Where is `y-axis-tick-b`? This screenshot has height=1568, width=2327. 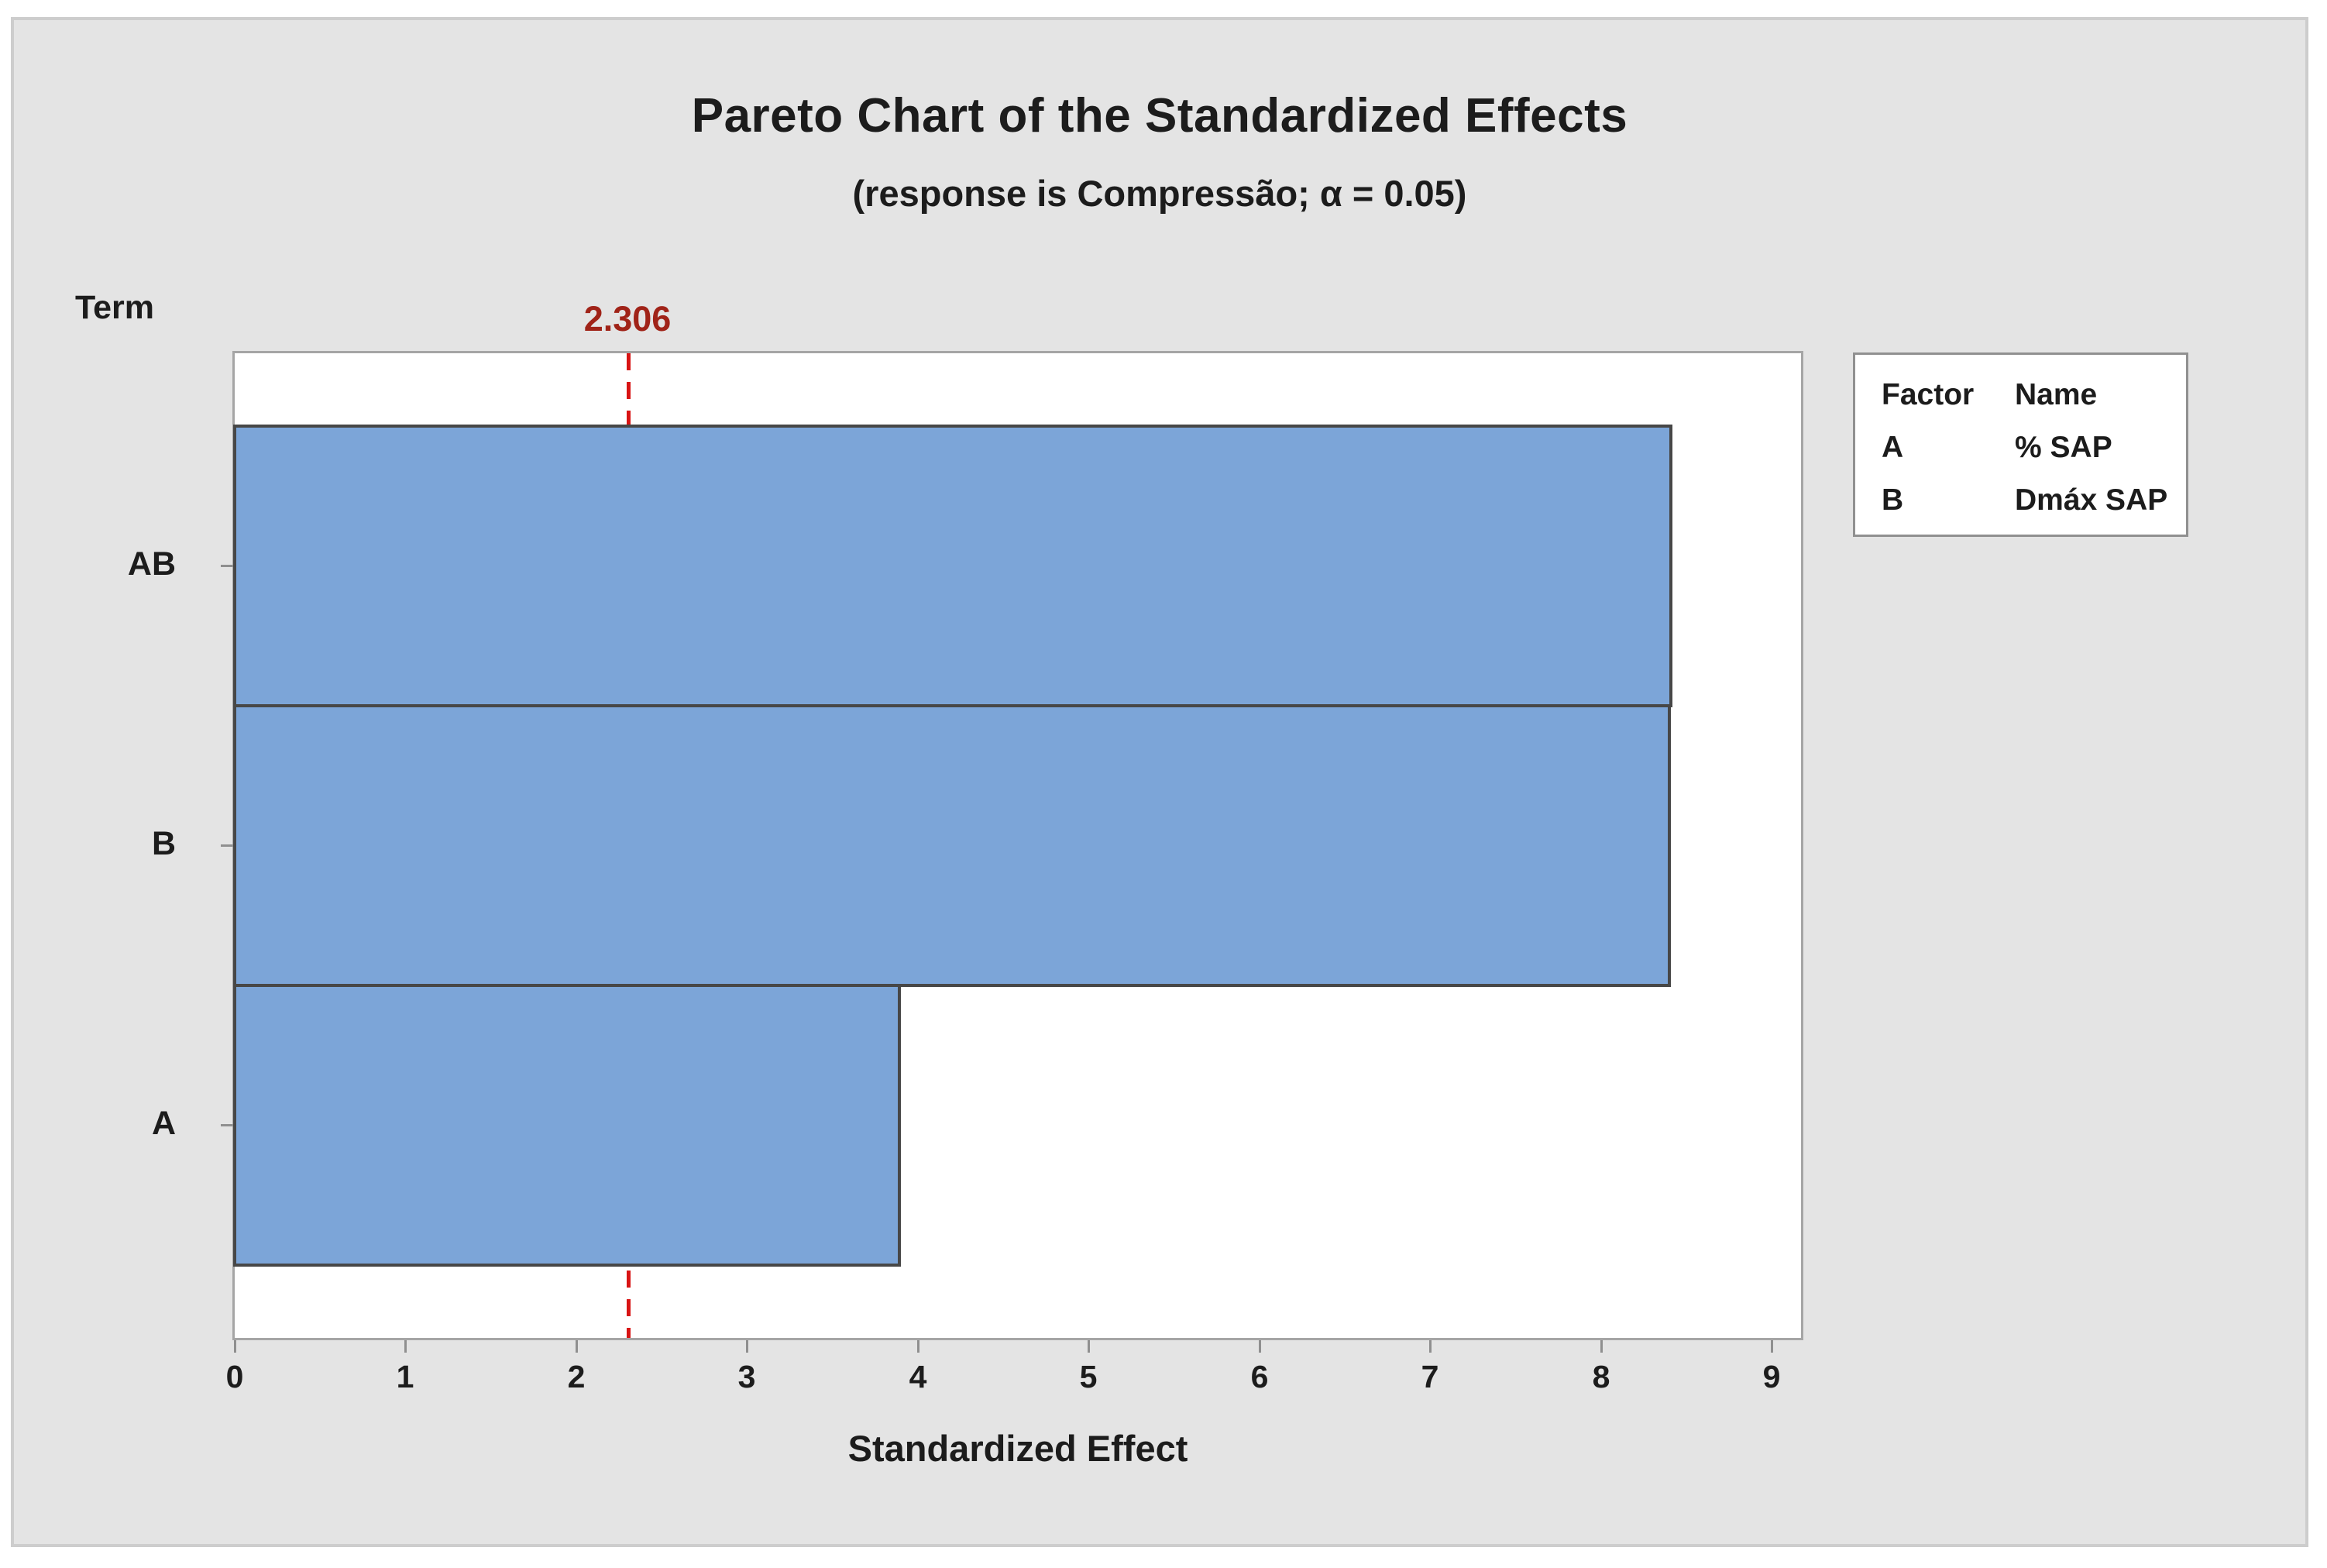 y-axis-tick-b is located at coordinates (228, 845).